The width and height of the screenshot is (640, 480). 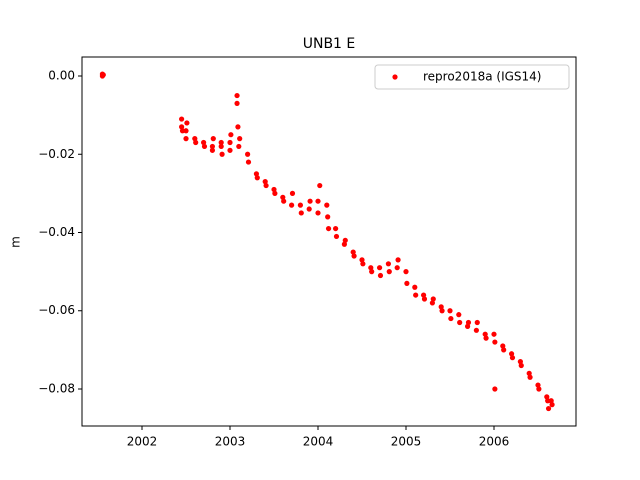 I want to click on y-tick-label: −0.06, so click(x=56, y=310).